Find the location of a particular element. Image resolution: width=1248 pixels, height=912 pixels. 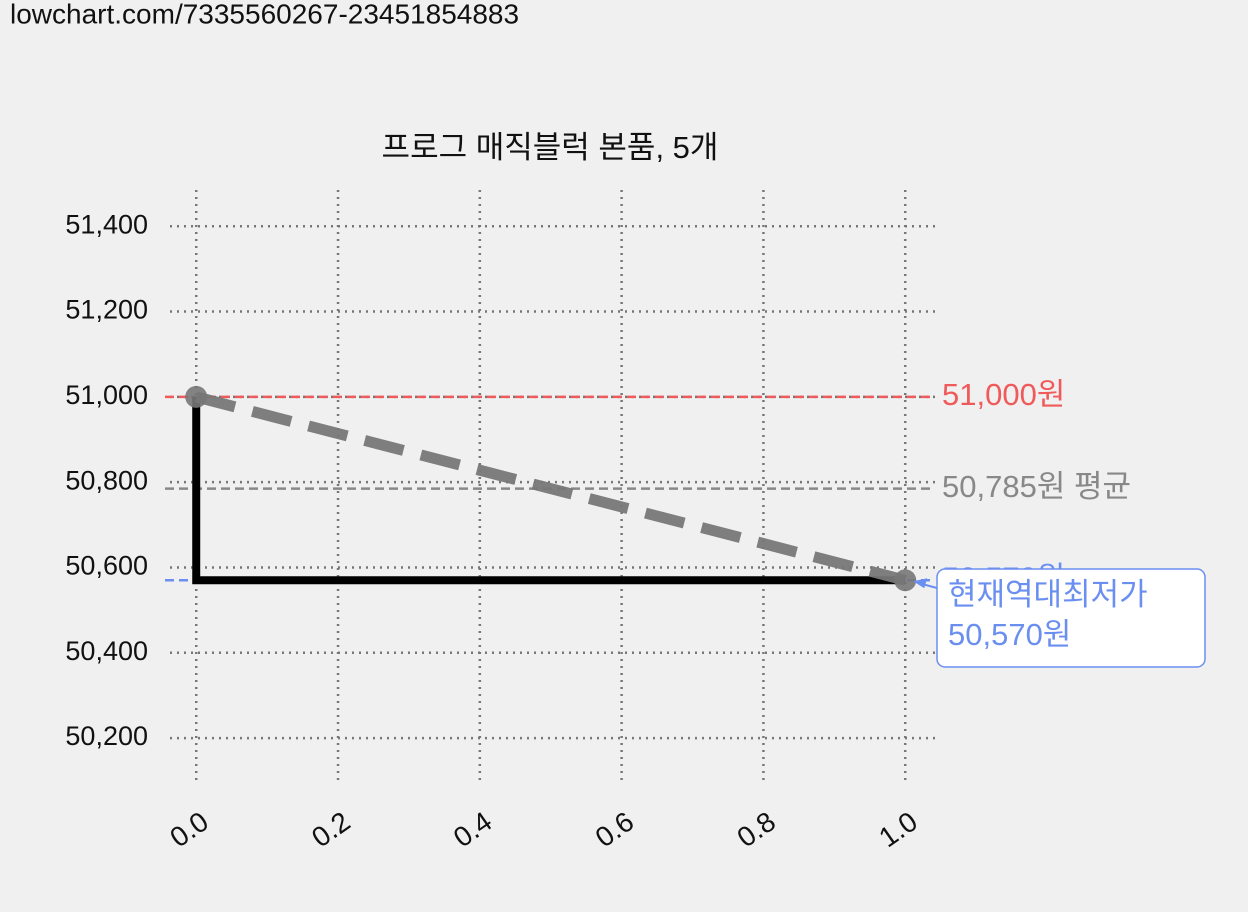

y-tick-label: 50,600 is located at coordinates (106, 566).